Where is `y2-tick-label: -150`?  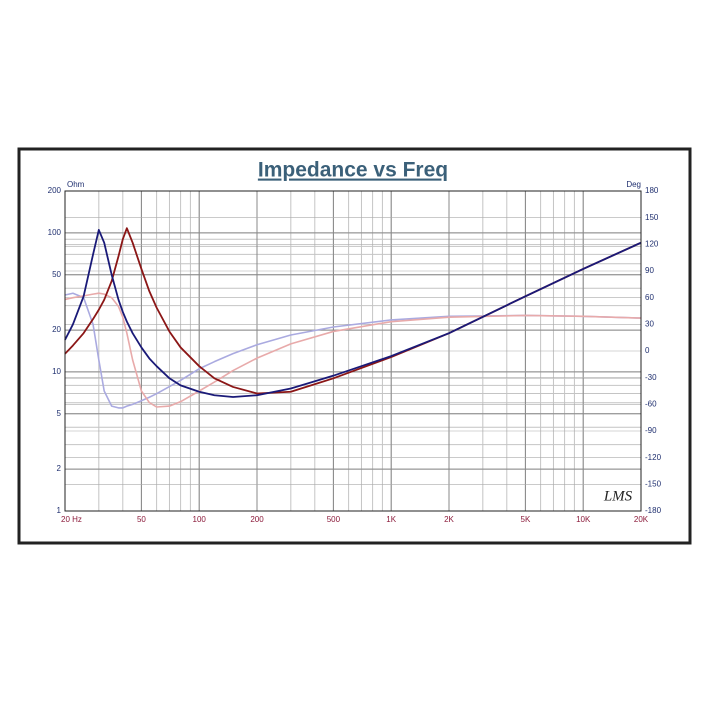
y2-tick-label: -150 is located at coordinates (653, 483).